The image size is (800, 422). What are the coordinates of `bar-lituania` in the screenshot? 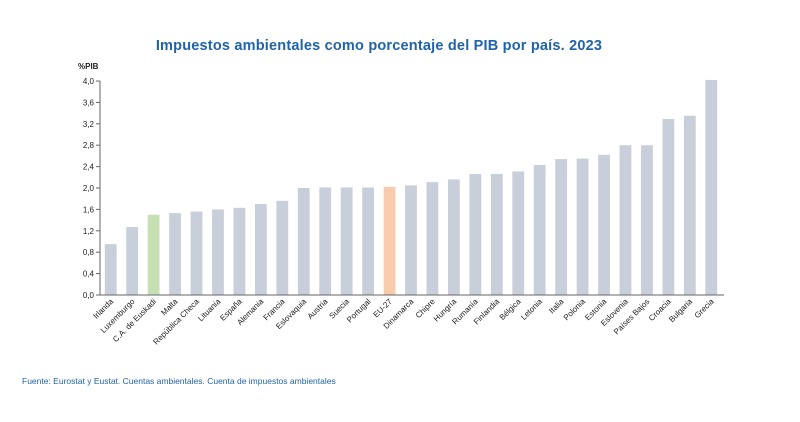 It's located at (218, 252).